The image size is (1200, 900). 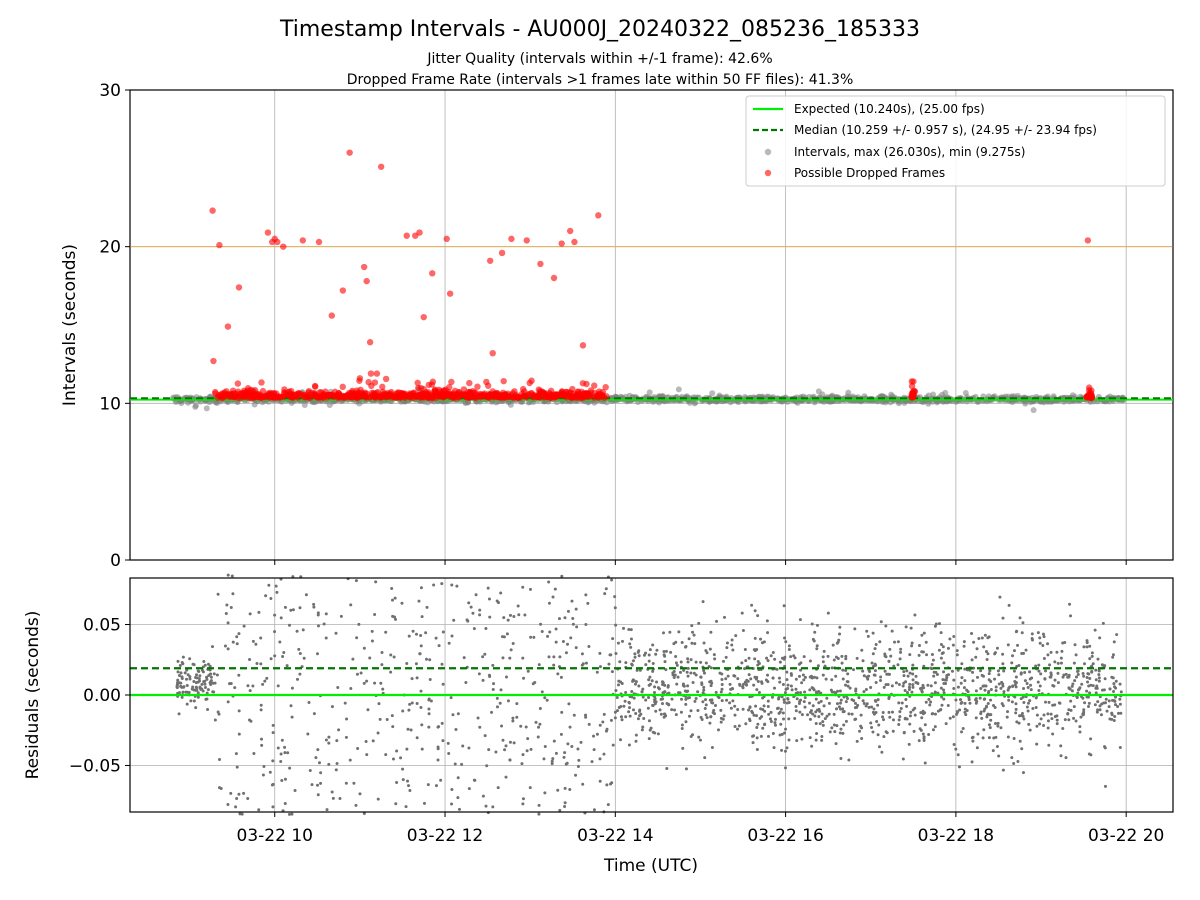 I want to click on x-tick-label: 03-22 20, so click(x=1126, y=836).